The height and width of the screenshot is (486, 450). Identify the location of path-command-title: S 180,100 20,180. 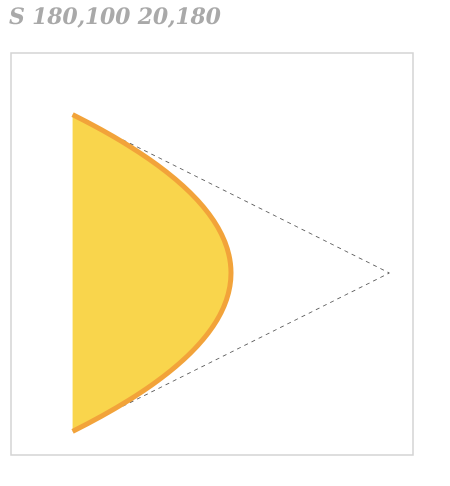
(115, 17).